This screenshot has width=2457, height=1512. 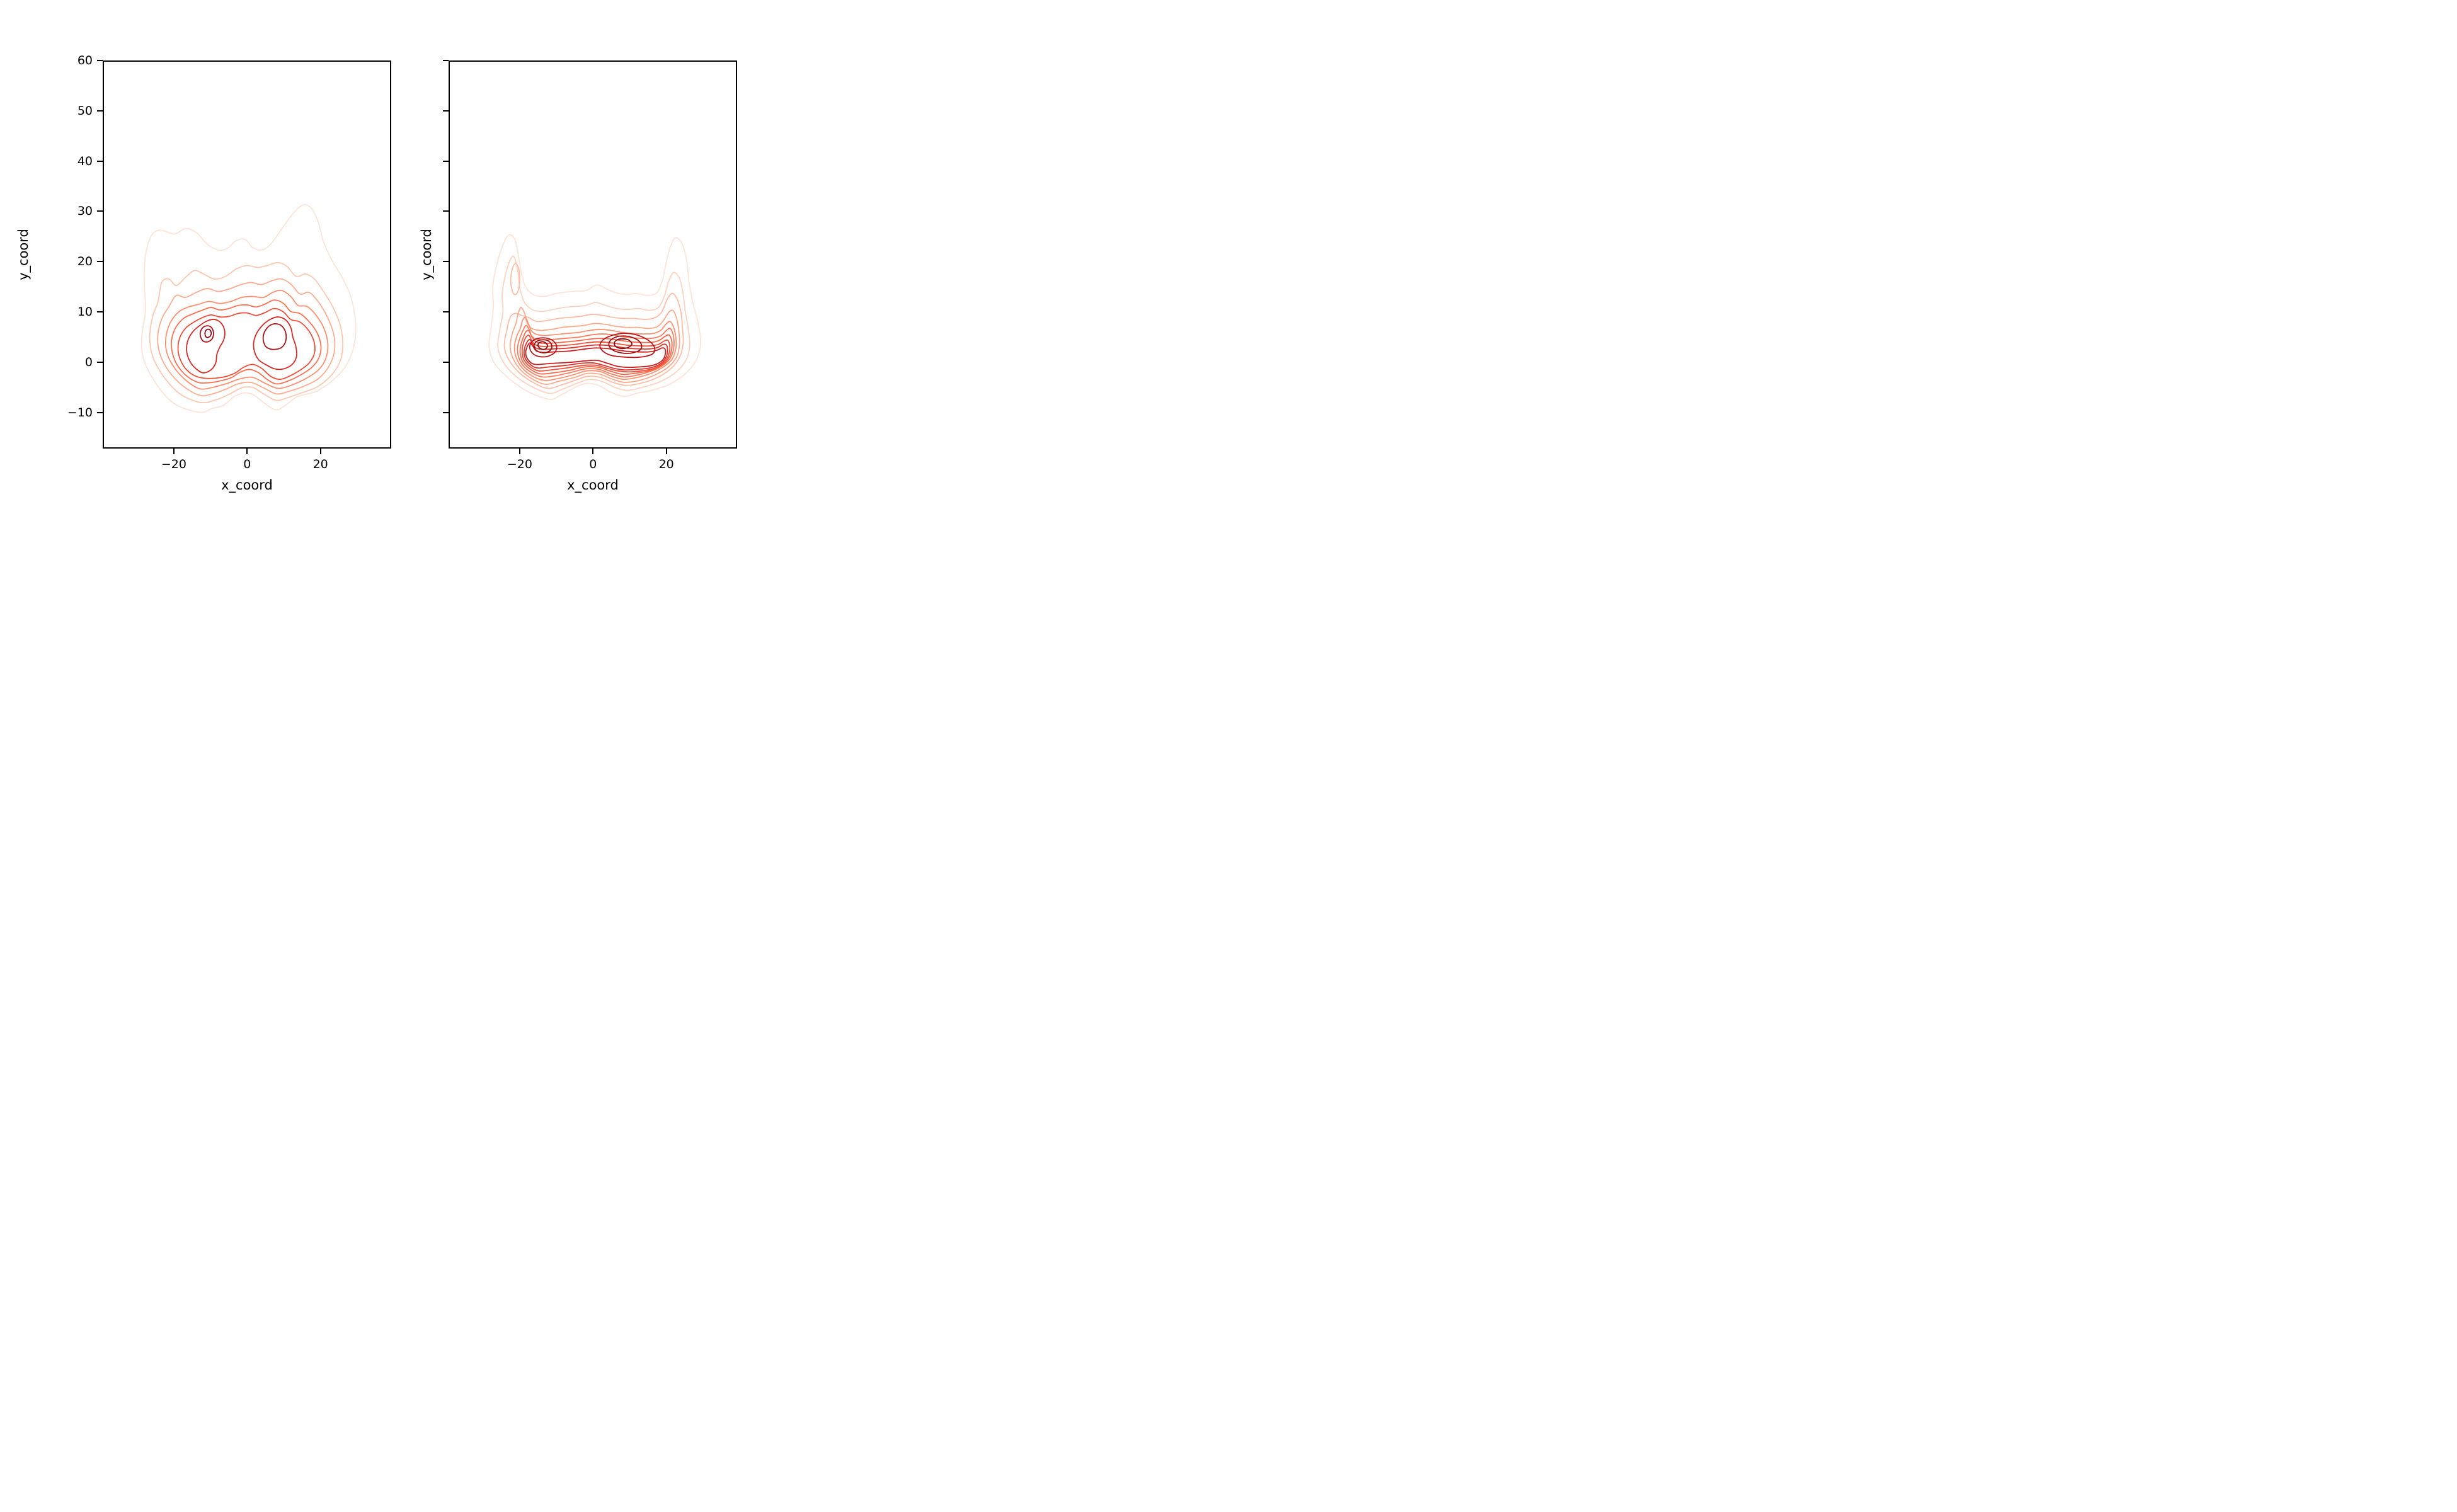 I want to click on y-tick-label: 30, so click(x=85, y=211).